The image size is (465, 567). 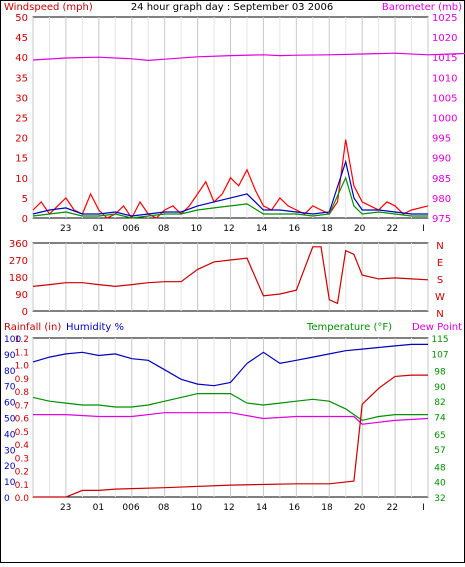 What do you see at coordinates (230, 407) in the screenshot?
I see `series-temperature` at bounding box center [230, 407].